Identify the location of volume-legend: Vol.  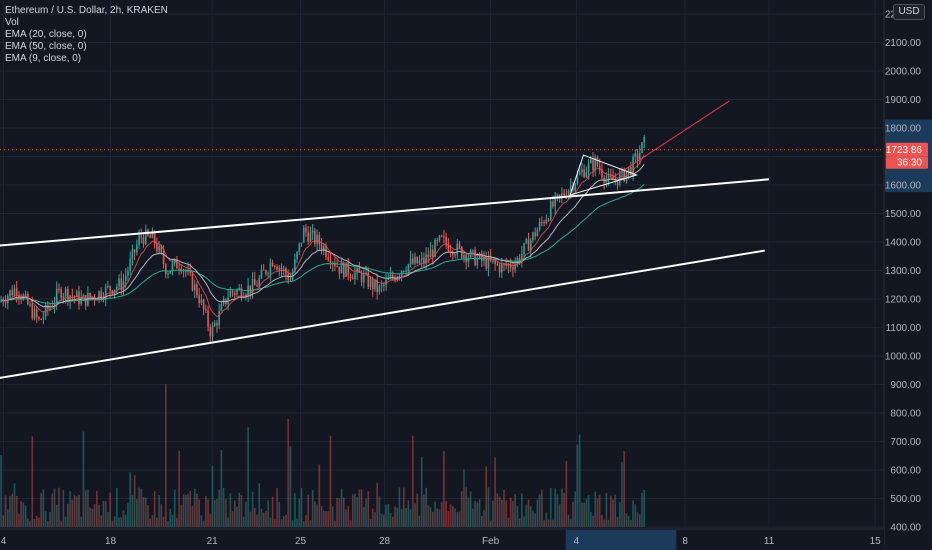
(12, 22).